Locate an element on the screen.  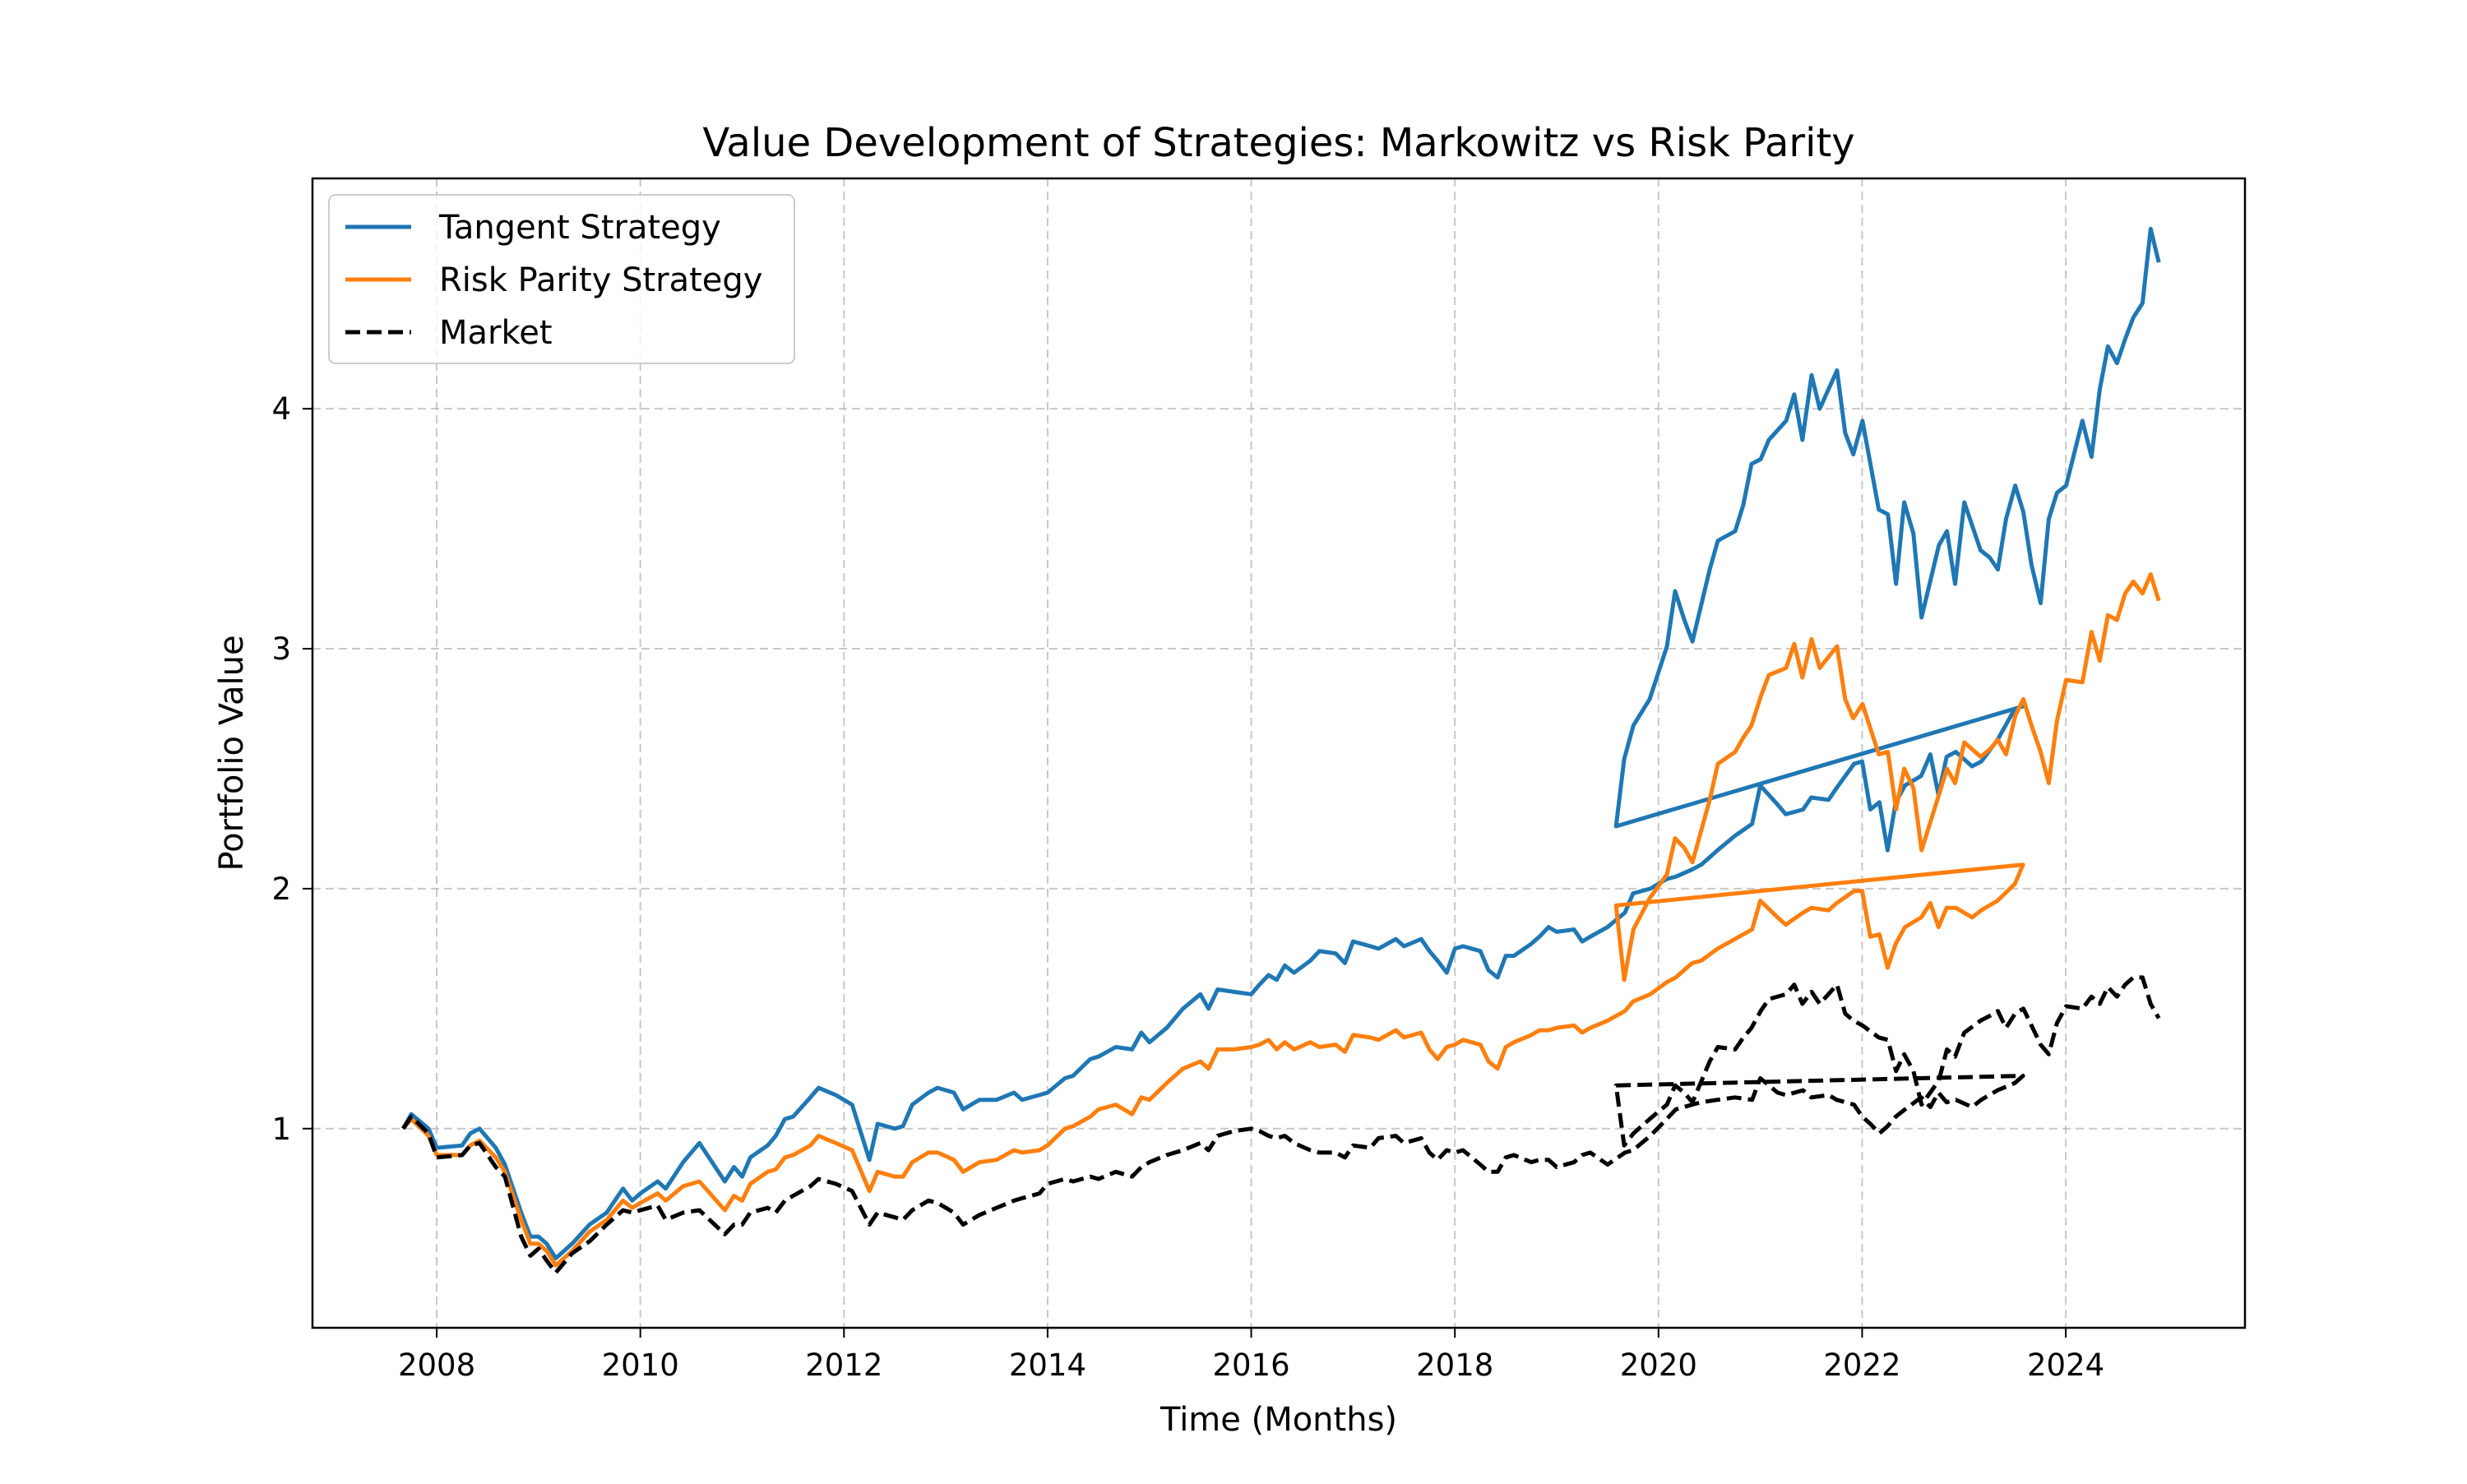
x-tick-label: 2018 is located at coordinates (1455, 1365).